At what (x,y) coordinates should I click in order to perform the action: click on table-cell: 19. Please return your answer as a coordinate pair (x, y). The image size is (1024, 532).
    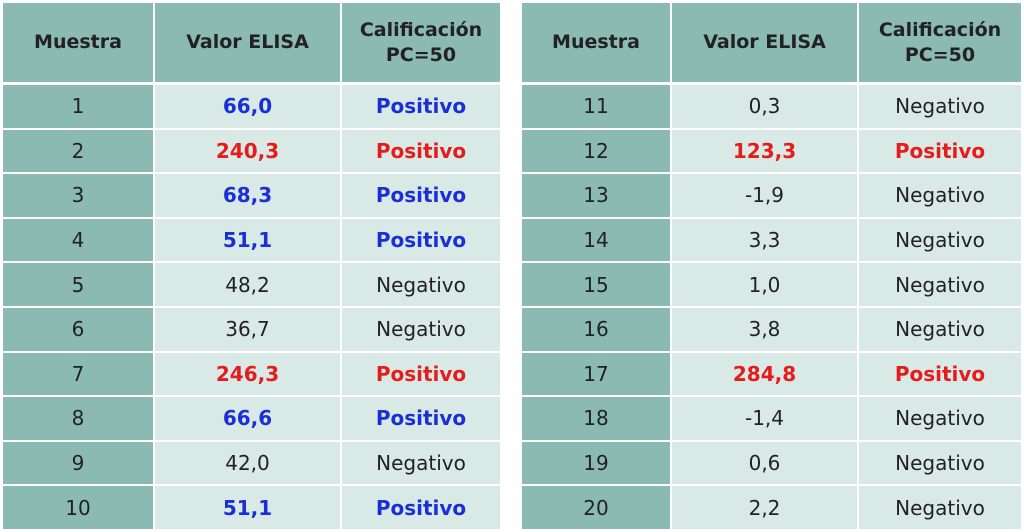
    Looking at the image, I should click on (596, 463).